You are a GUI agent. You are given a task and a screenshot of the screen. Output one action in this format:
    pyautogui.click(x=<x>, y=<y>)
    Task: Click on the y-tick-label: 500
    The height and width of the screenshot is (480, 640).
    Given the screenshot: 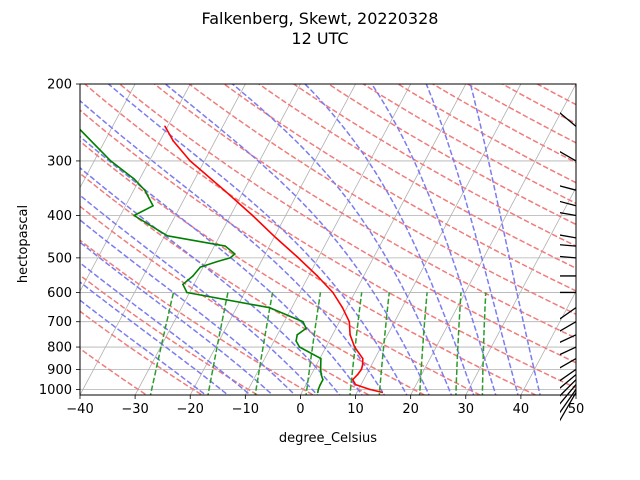 What is the action you would take?
    pyautogui.click(x=59, y=258)
    